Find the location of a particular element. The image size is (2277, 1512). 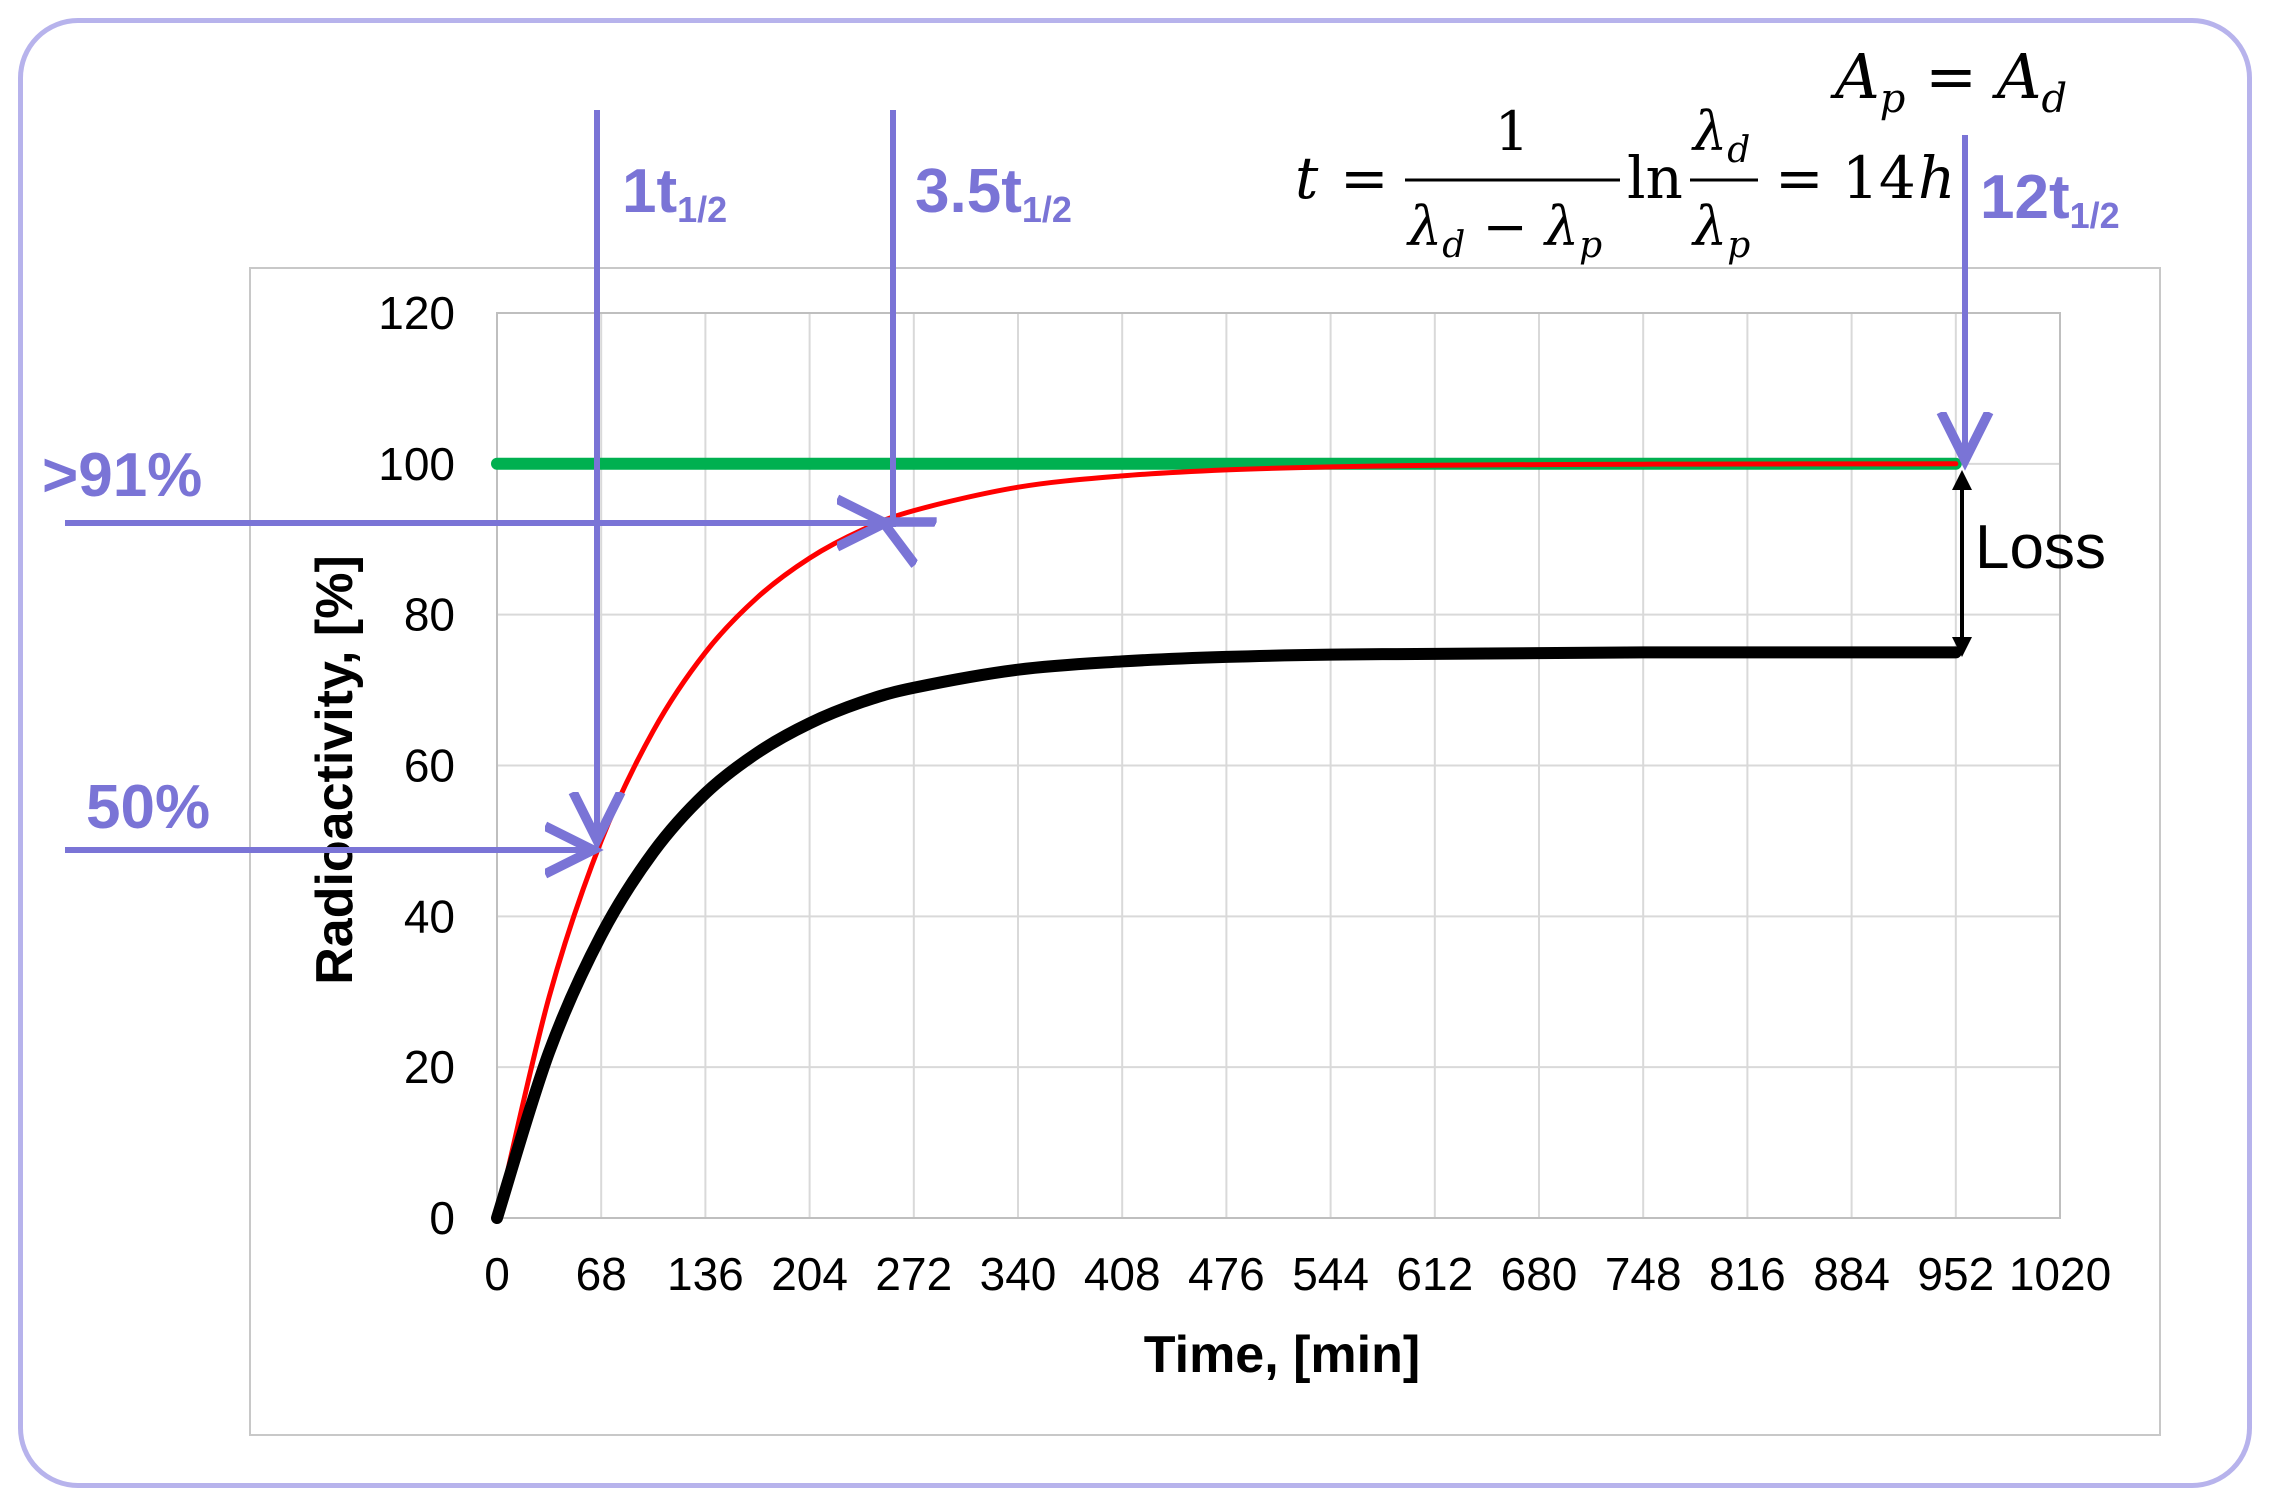

svg-text: Ap = Ad is located at coordinates (1948, 81).